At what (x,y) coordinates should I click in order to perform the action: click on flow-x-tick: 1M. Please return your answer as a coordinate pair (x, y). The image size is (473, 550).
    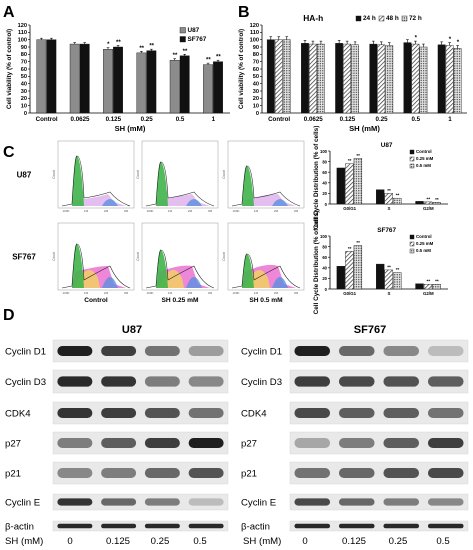
    Looking at the image, I should click on (170, 293).